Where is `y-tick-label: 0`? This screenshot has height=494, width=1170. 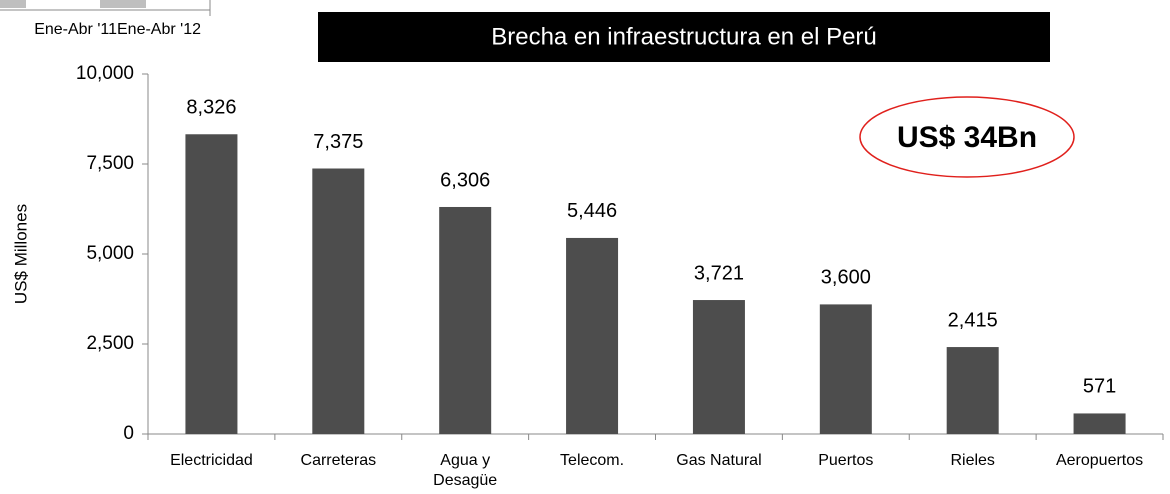
y-tick-label: 0 is located at coordinates (128, 433).